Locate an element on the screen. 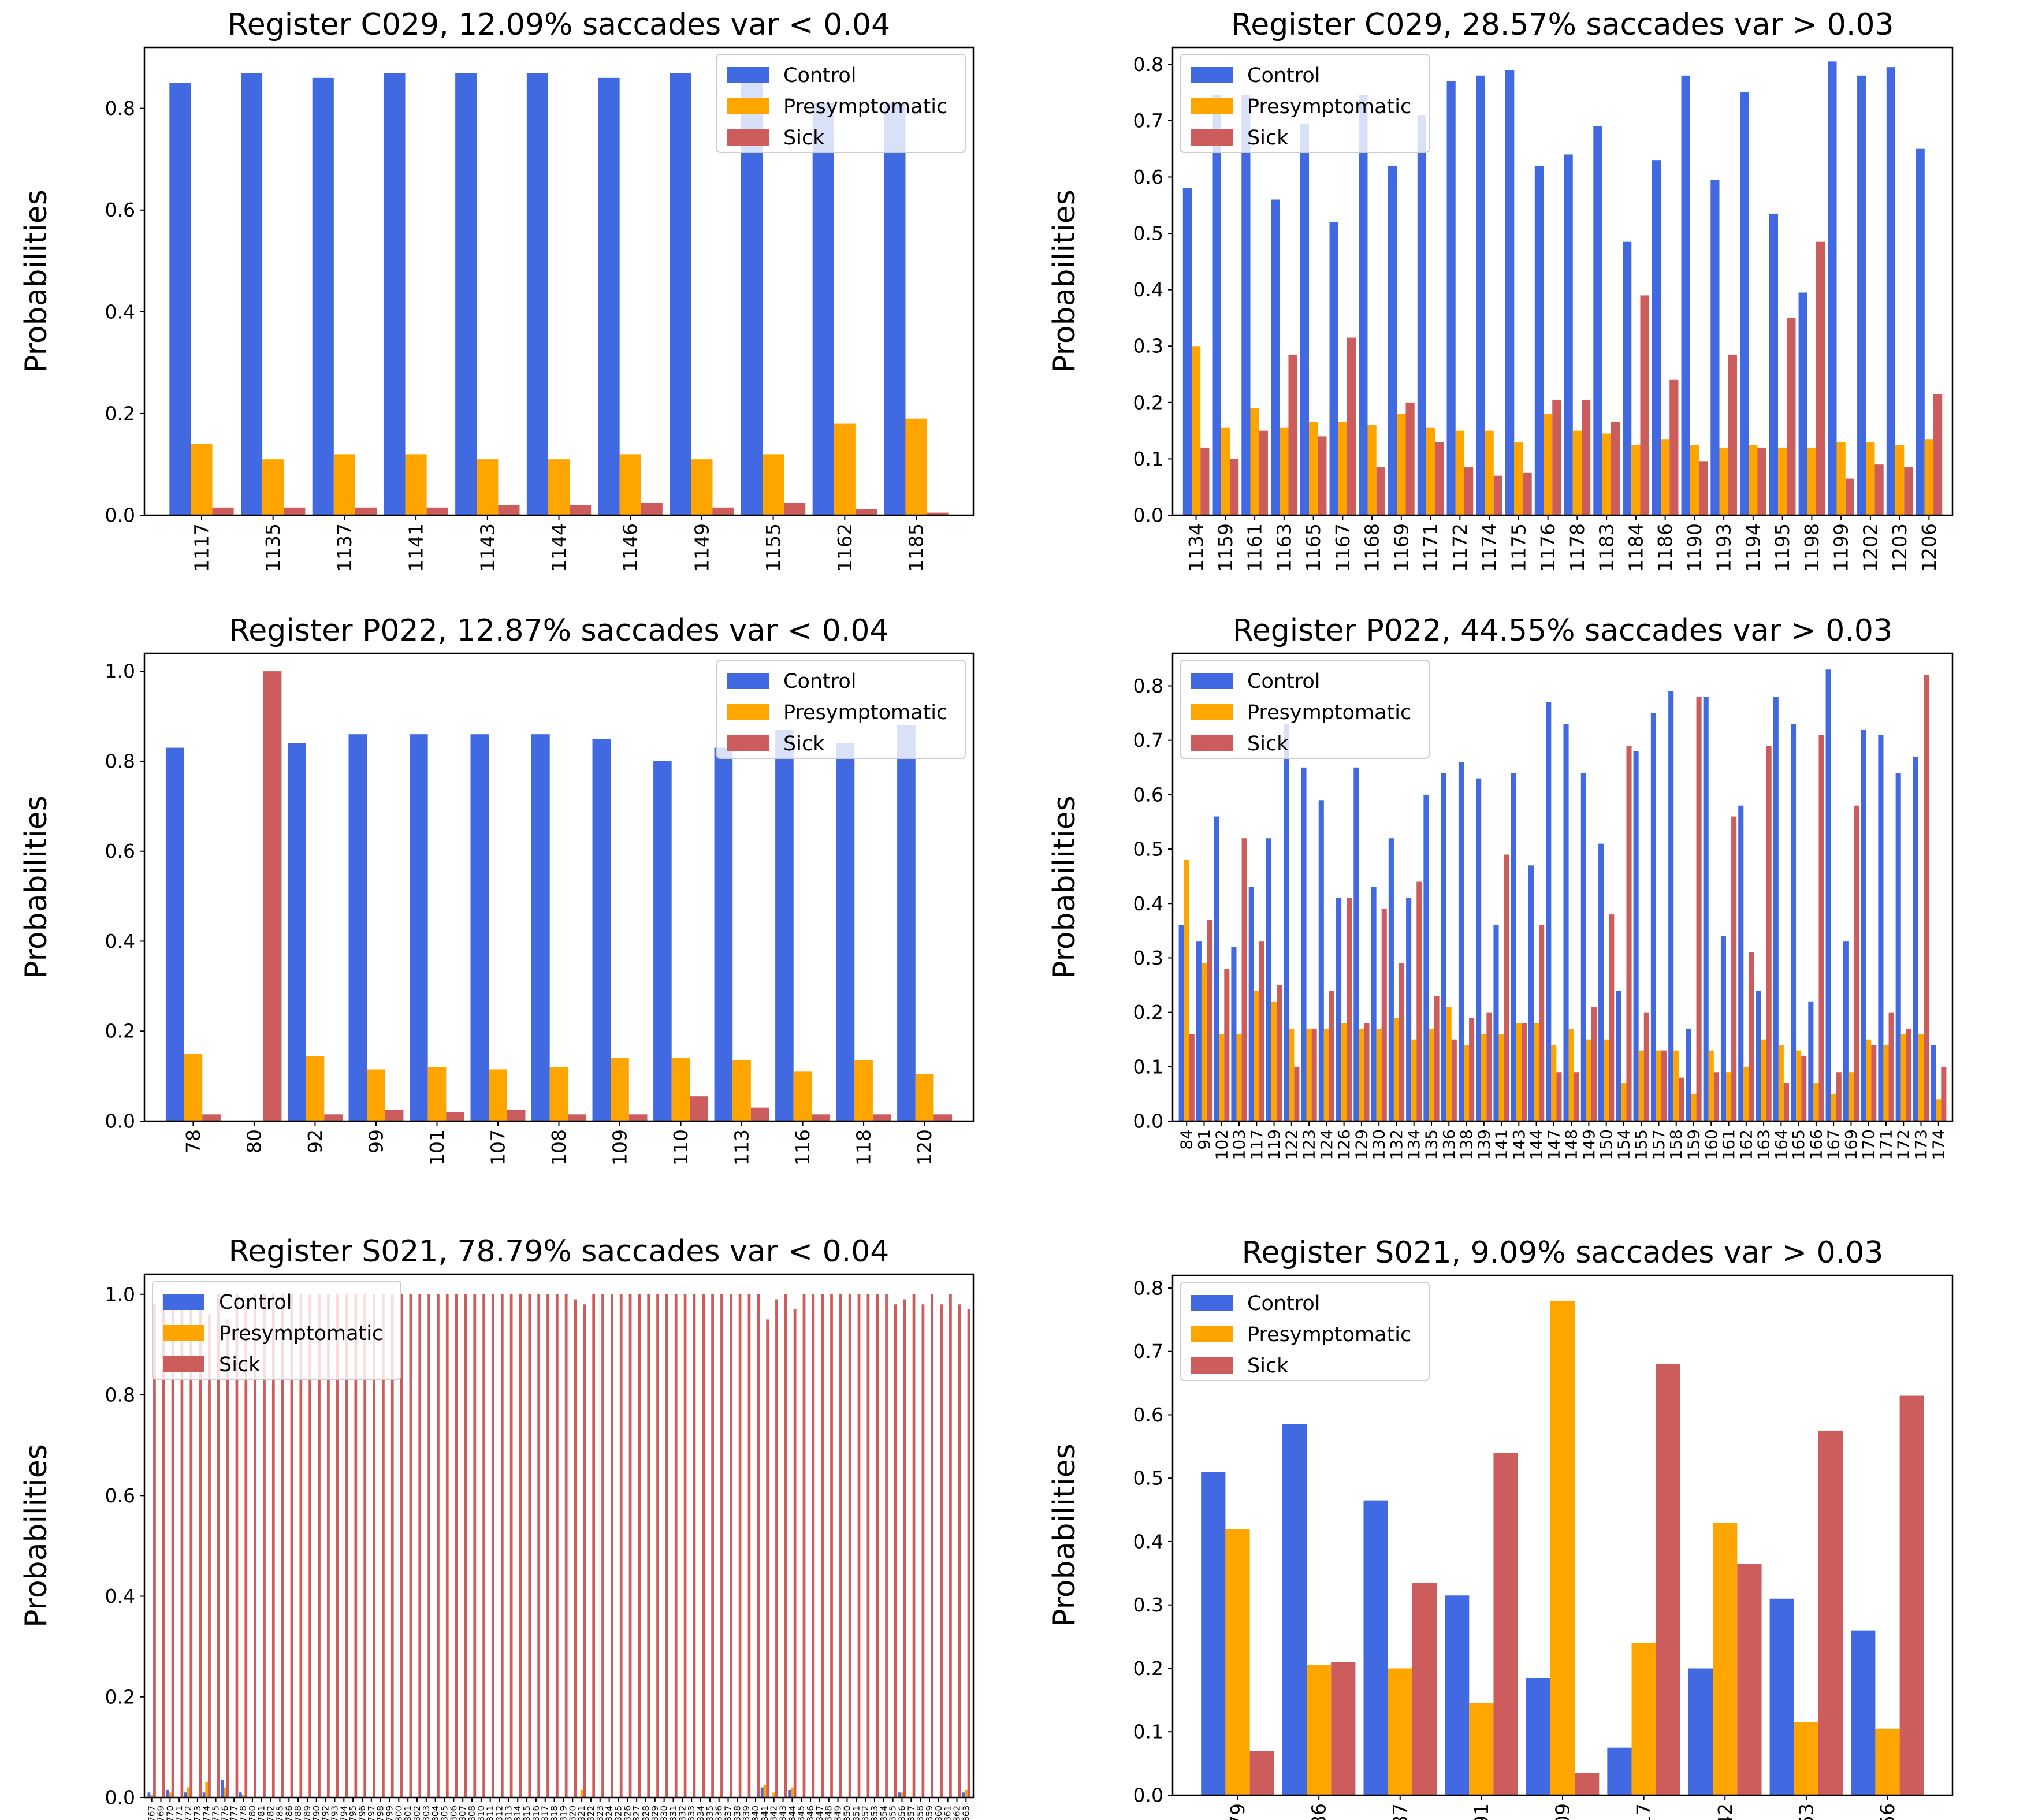 Image resolution: width=2027 pixels, height=1820 pixels. x-tick-label: 1135 is located at coordinates (273, 547).